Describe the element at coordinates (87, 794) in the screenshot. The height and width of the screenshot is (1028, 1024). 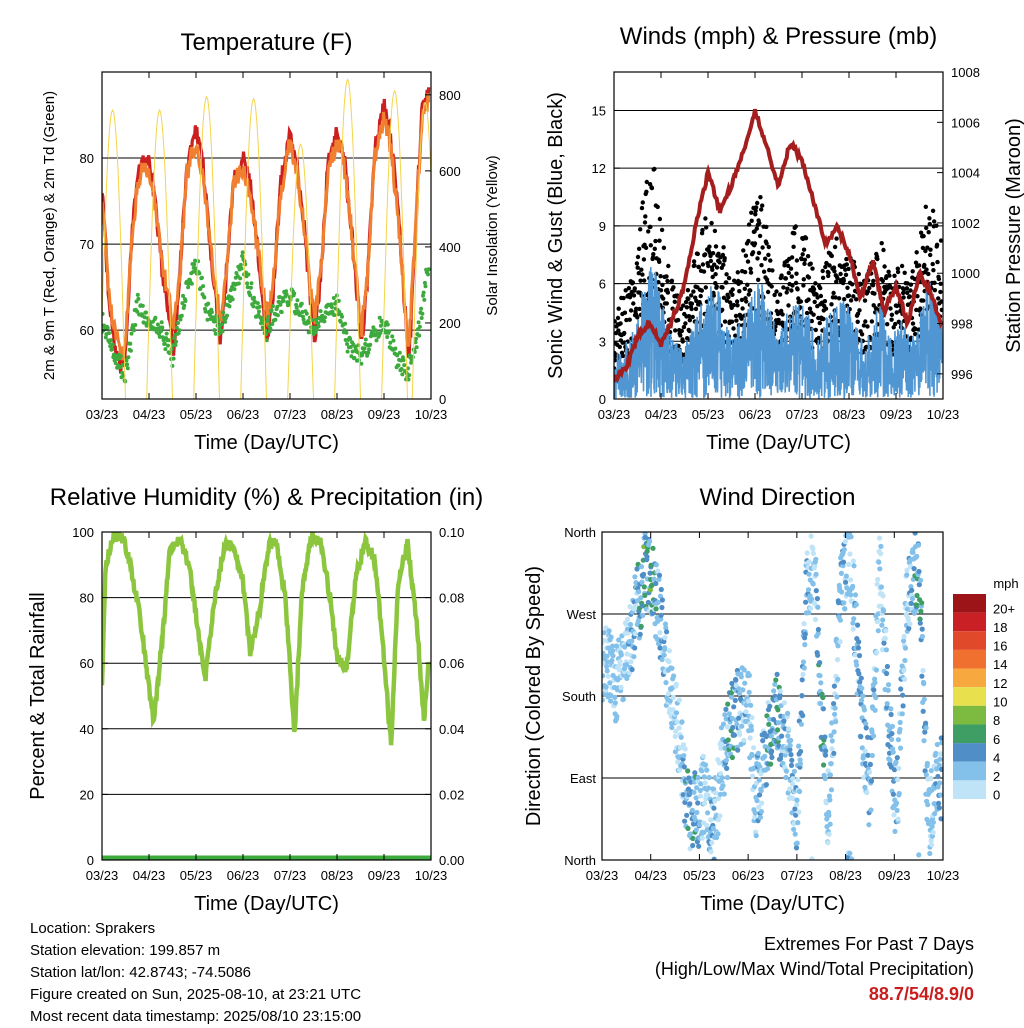
I see `y-tick-label: 20` at that location.